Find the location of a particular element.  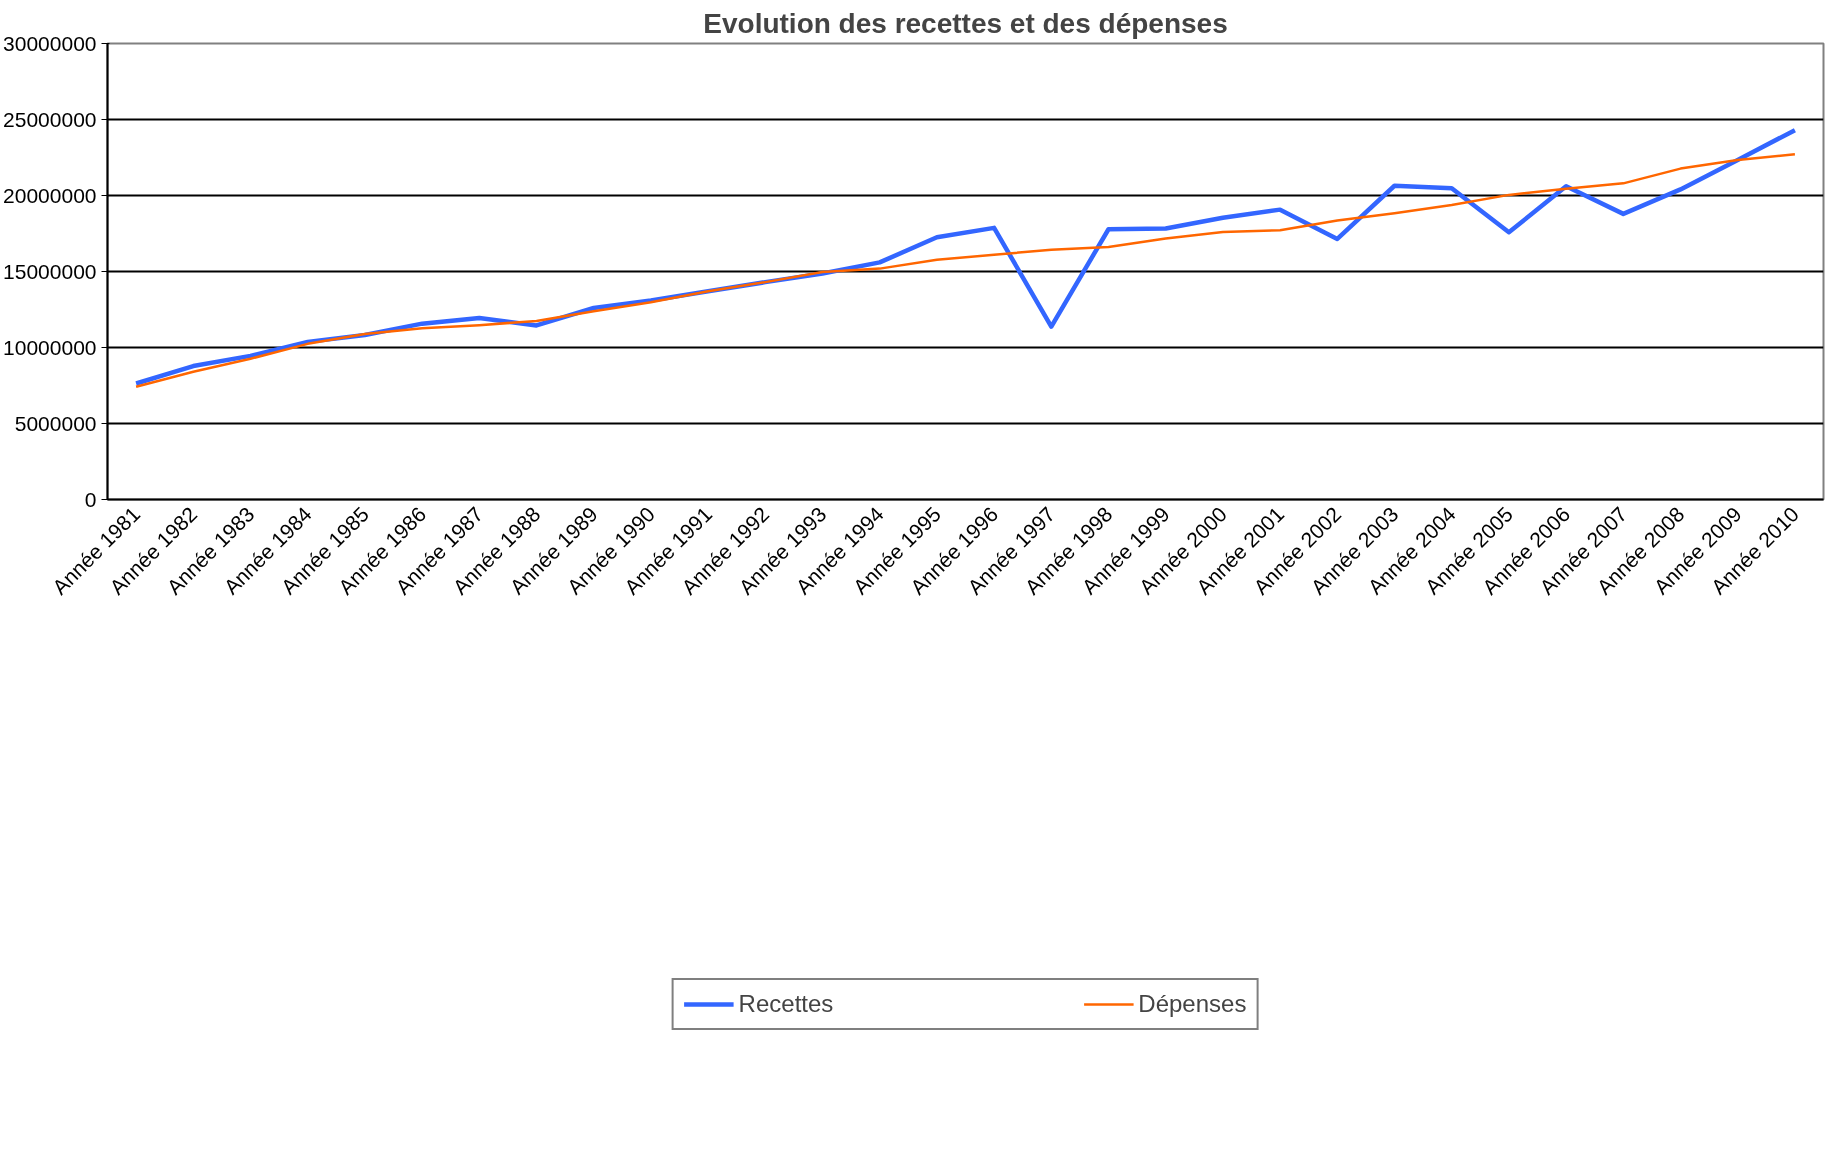

legend-label: Dépenses is located at coordinates (1192, 1004).